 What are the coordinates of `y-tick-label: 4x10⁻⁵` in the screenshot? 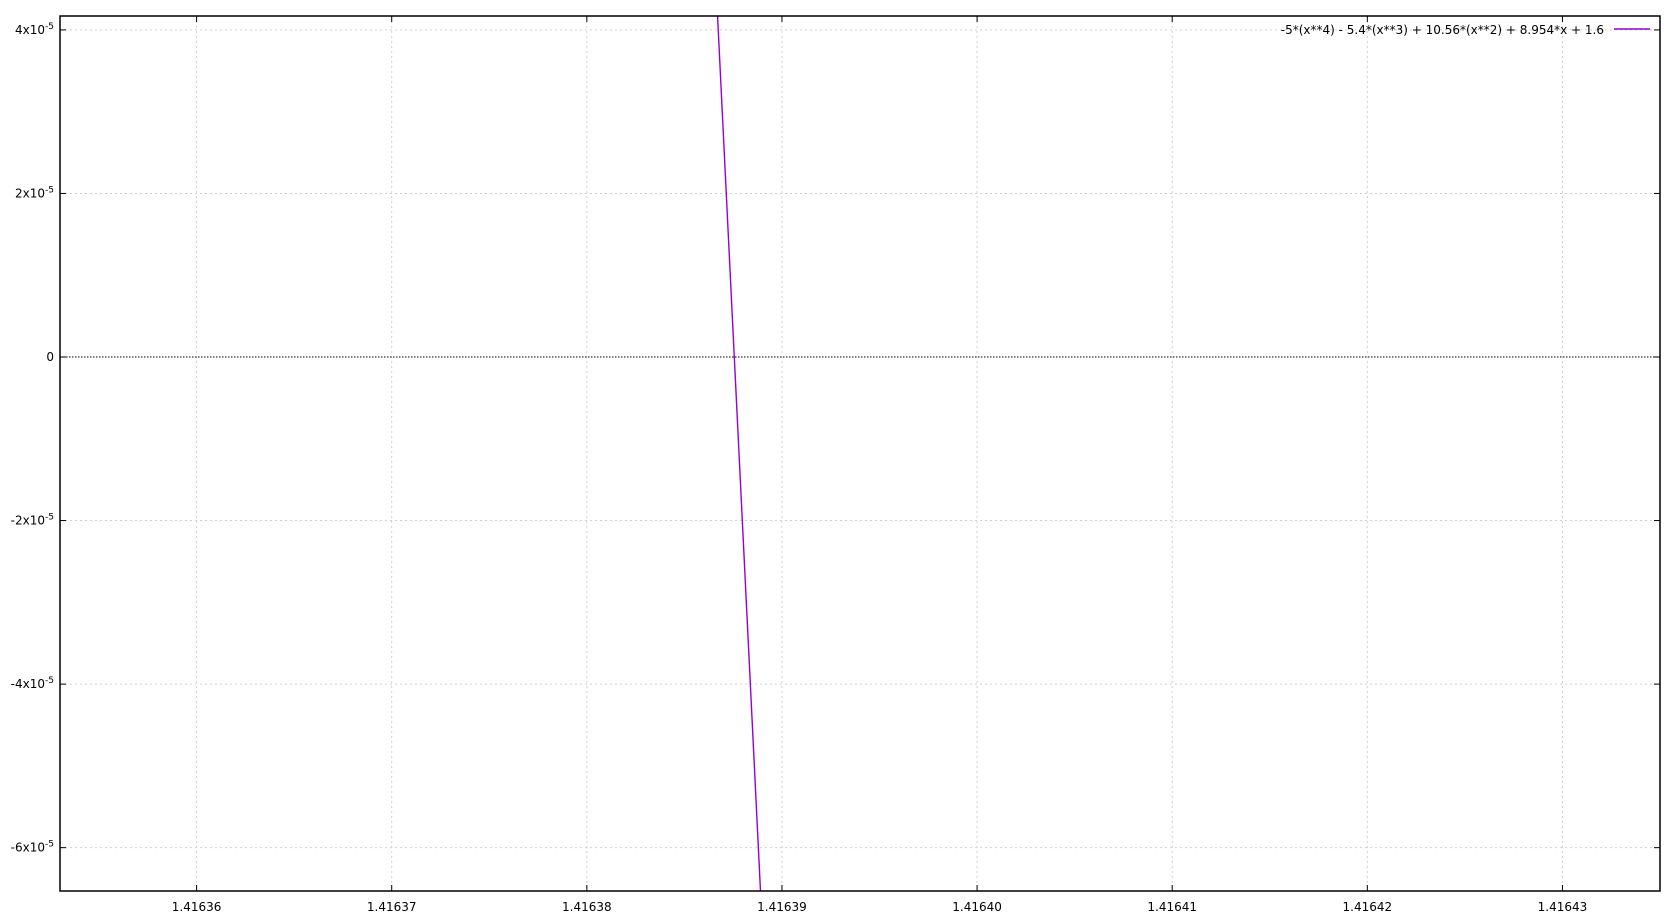 It's located at (34, 29).